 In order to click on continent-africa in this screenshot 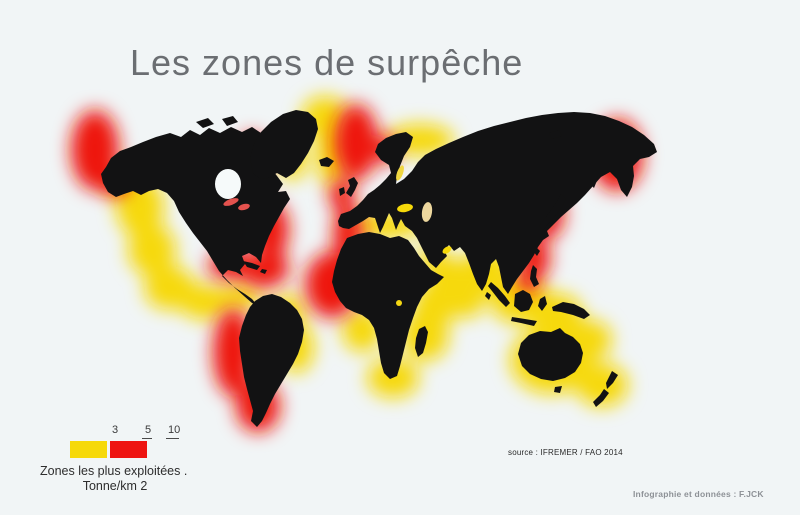, I will do `click(388, 305)`.